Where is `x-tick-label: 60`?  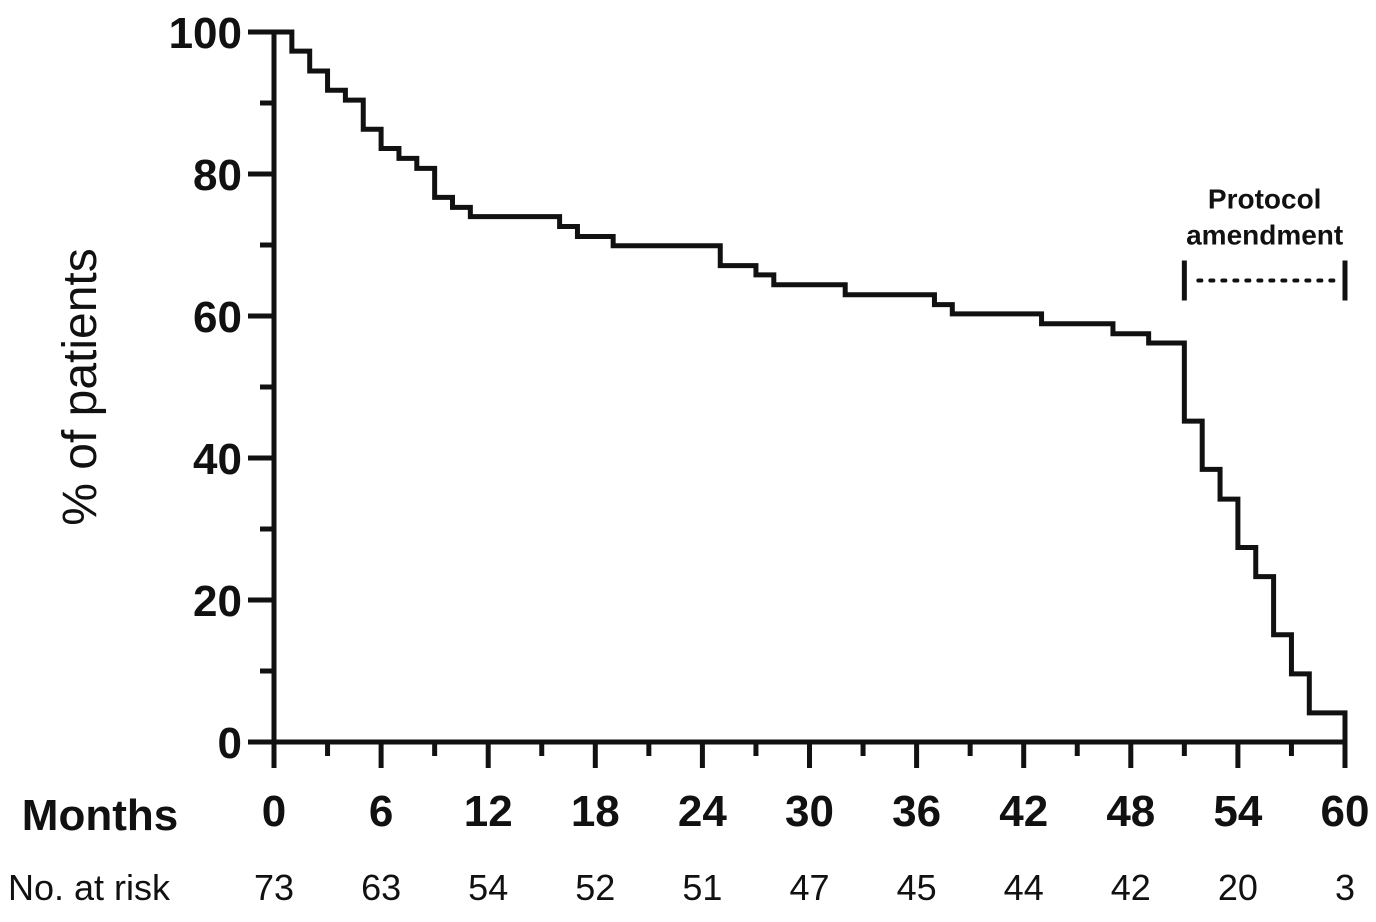 x-tick-label: 60 is located at coordinates (1345, 811).